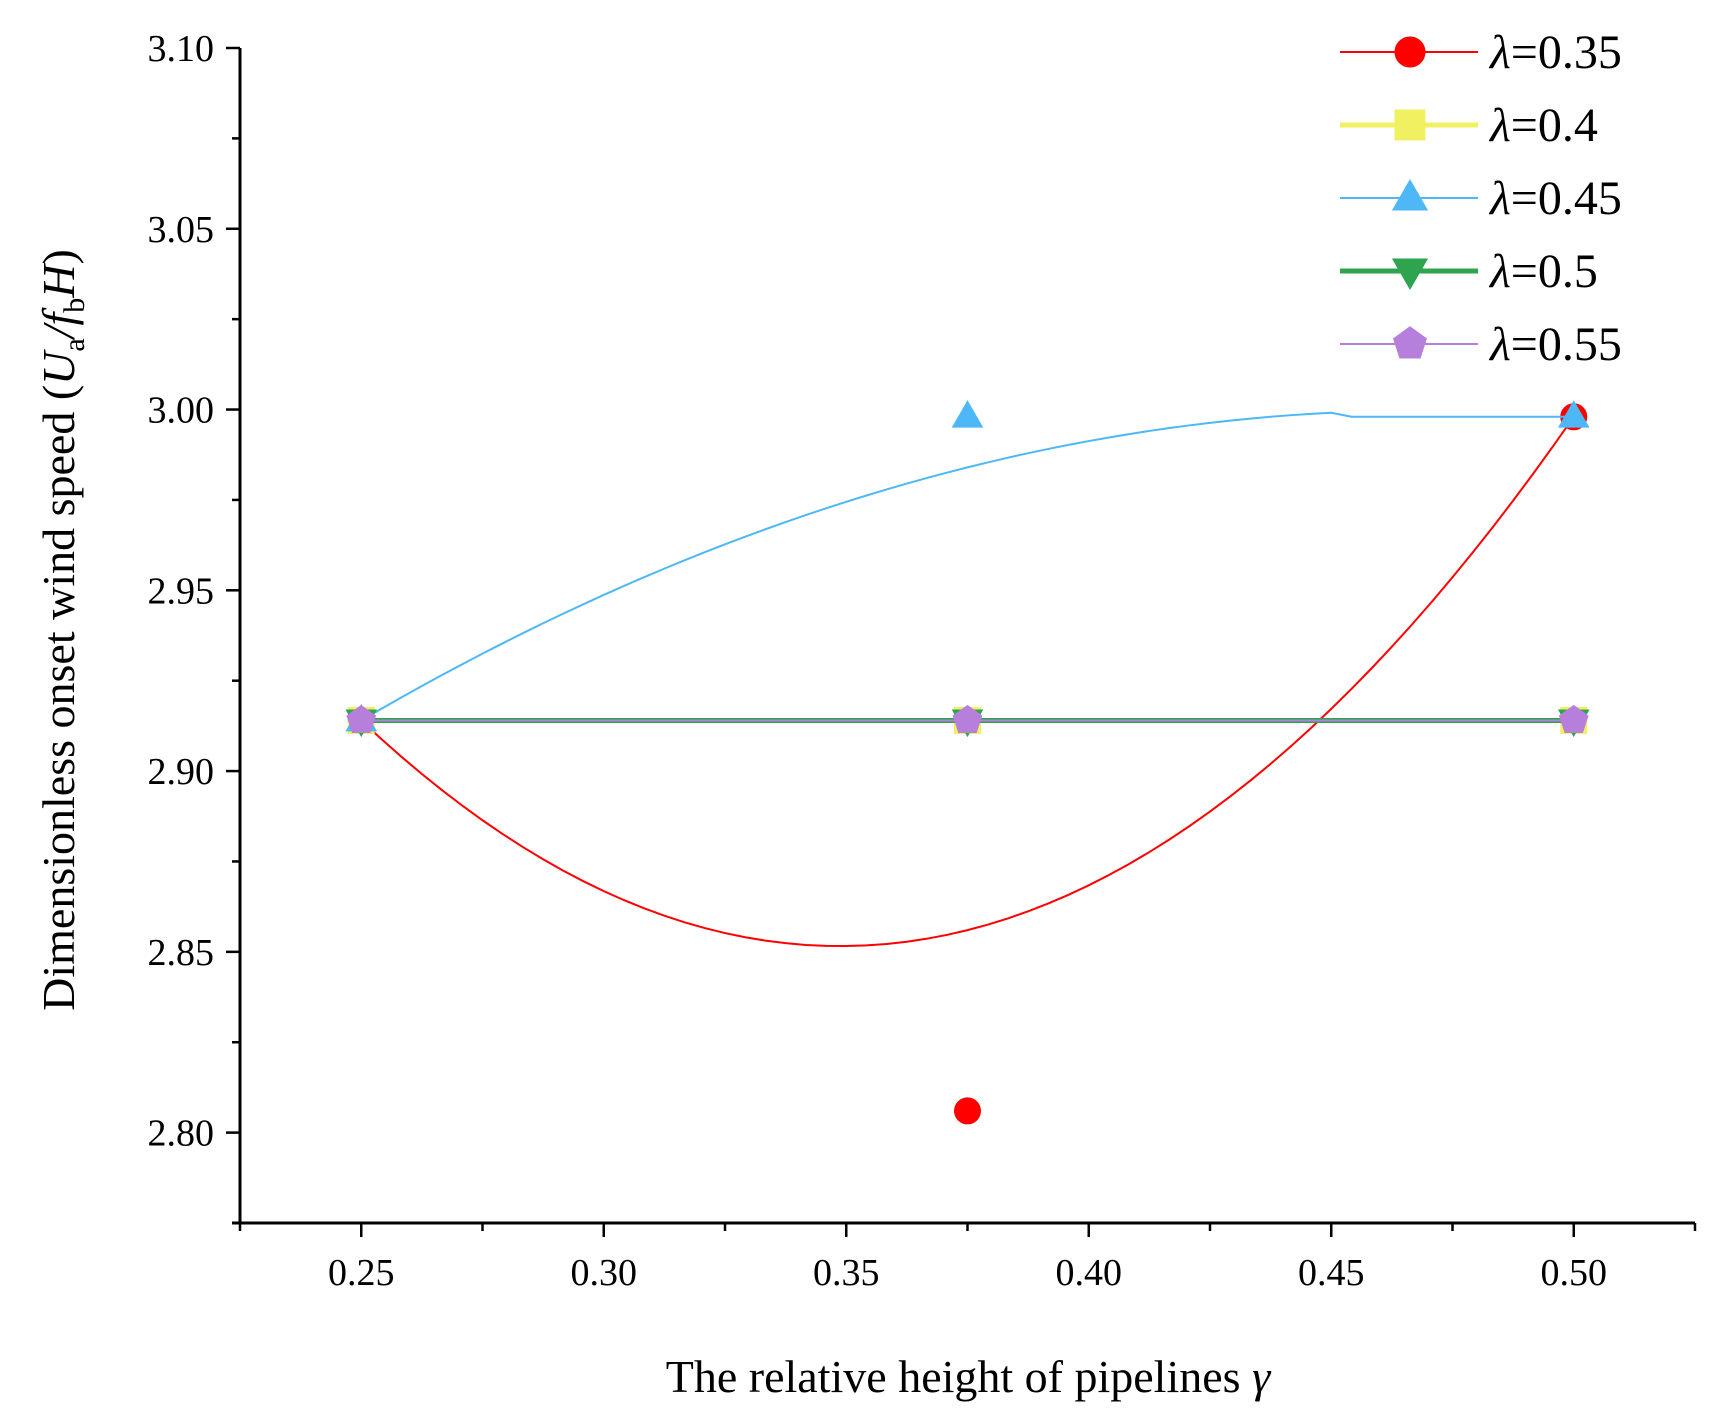 The height and width of the screenshot is (1419, 1717). What do you see at coordinates (1555, 344) in the screenshot?
I see `legend-label: λ=0.55` at bounding box center [1555, 344].